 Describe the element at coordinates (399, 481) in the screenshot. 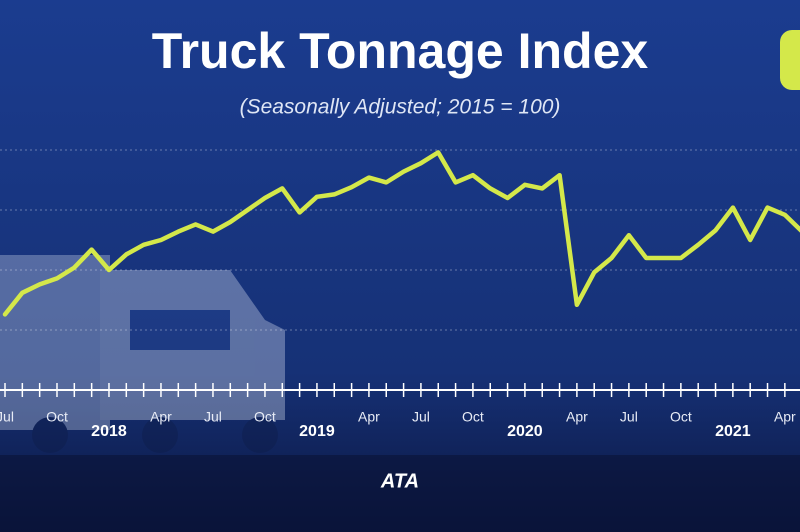

I see `logo: ATA` at that location.